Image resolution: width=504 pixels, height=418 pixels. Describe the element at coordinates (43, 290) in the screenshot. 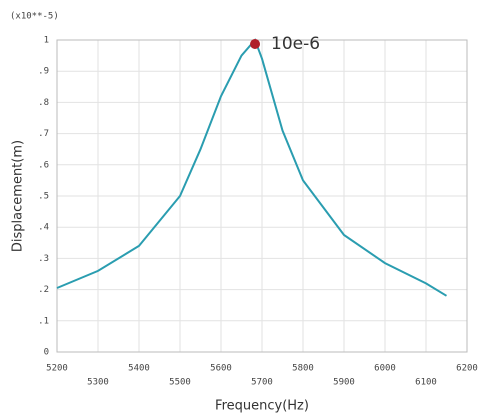

I see `y-tick-label: .2` at that location.